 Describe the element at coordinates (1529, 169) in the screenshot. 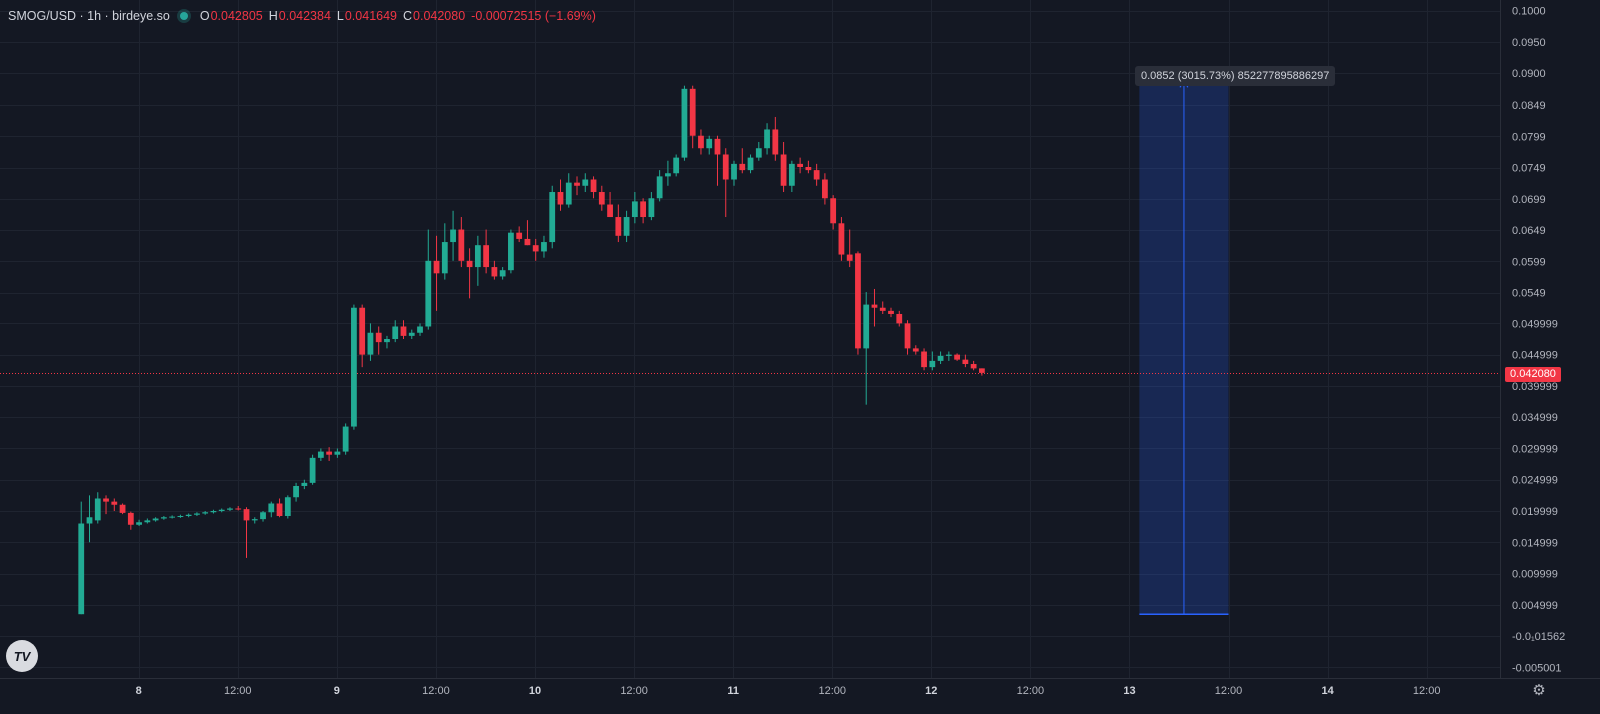

I see `price-tick-label: 0.0749` at that location.